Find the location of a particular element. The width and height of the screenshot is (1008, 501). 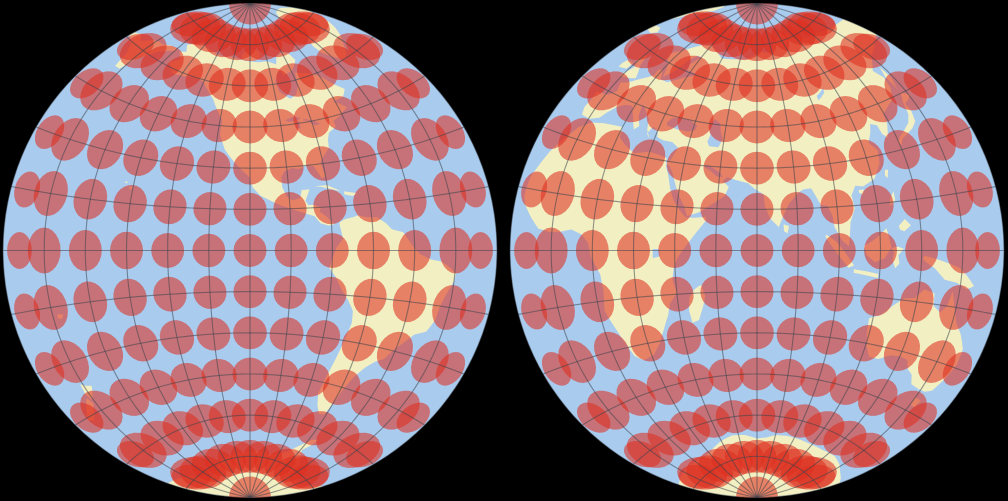

land-hainan is located at coordinates (861, 192).